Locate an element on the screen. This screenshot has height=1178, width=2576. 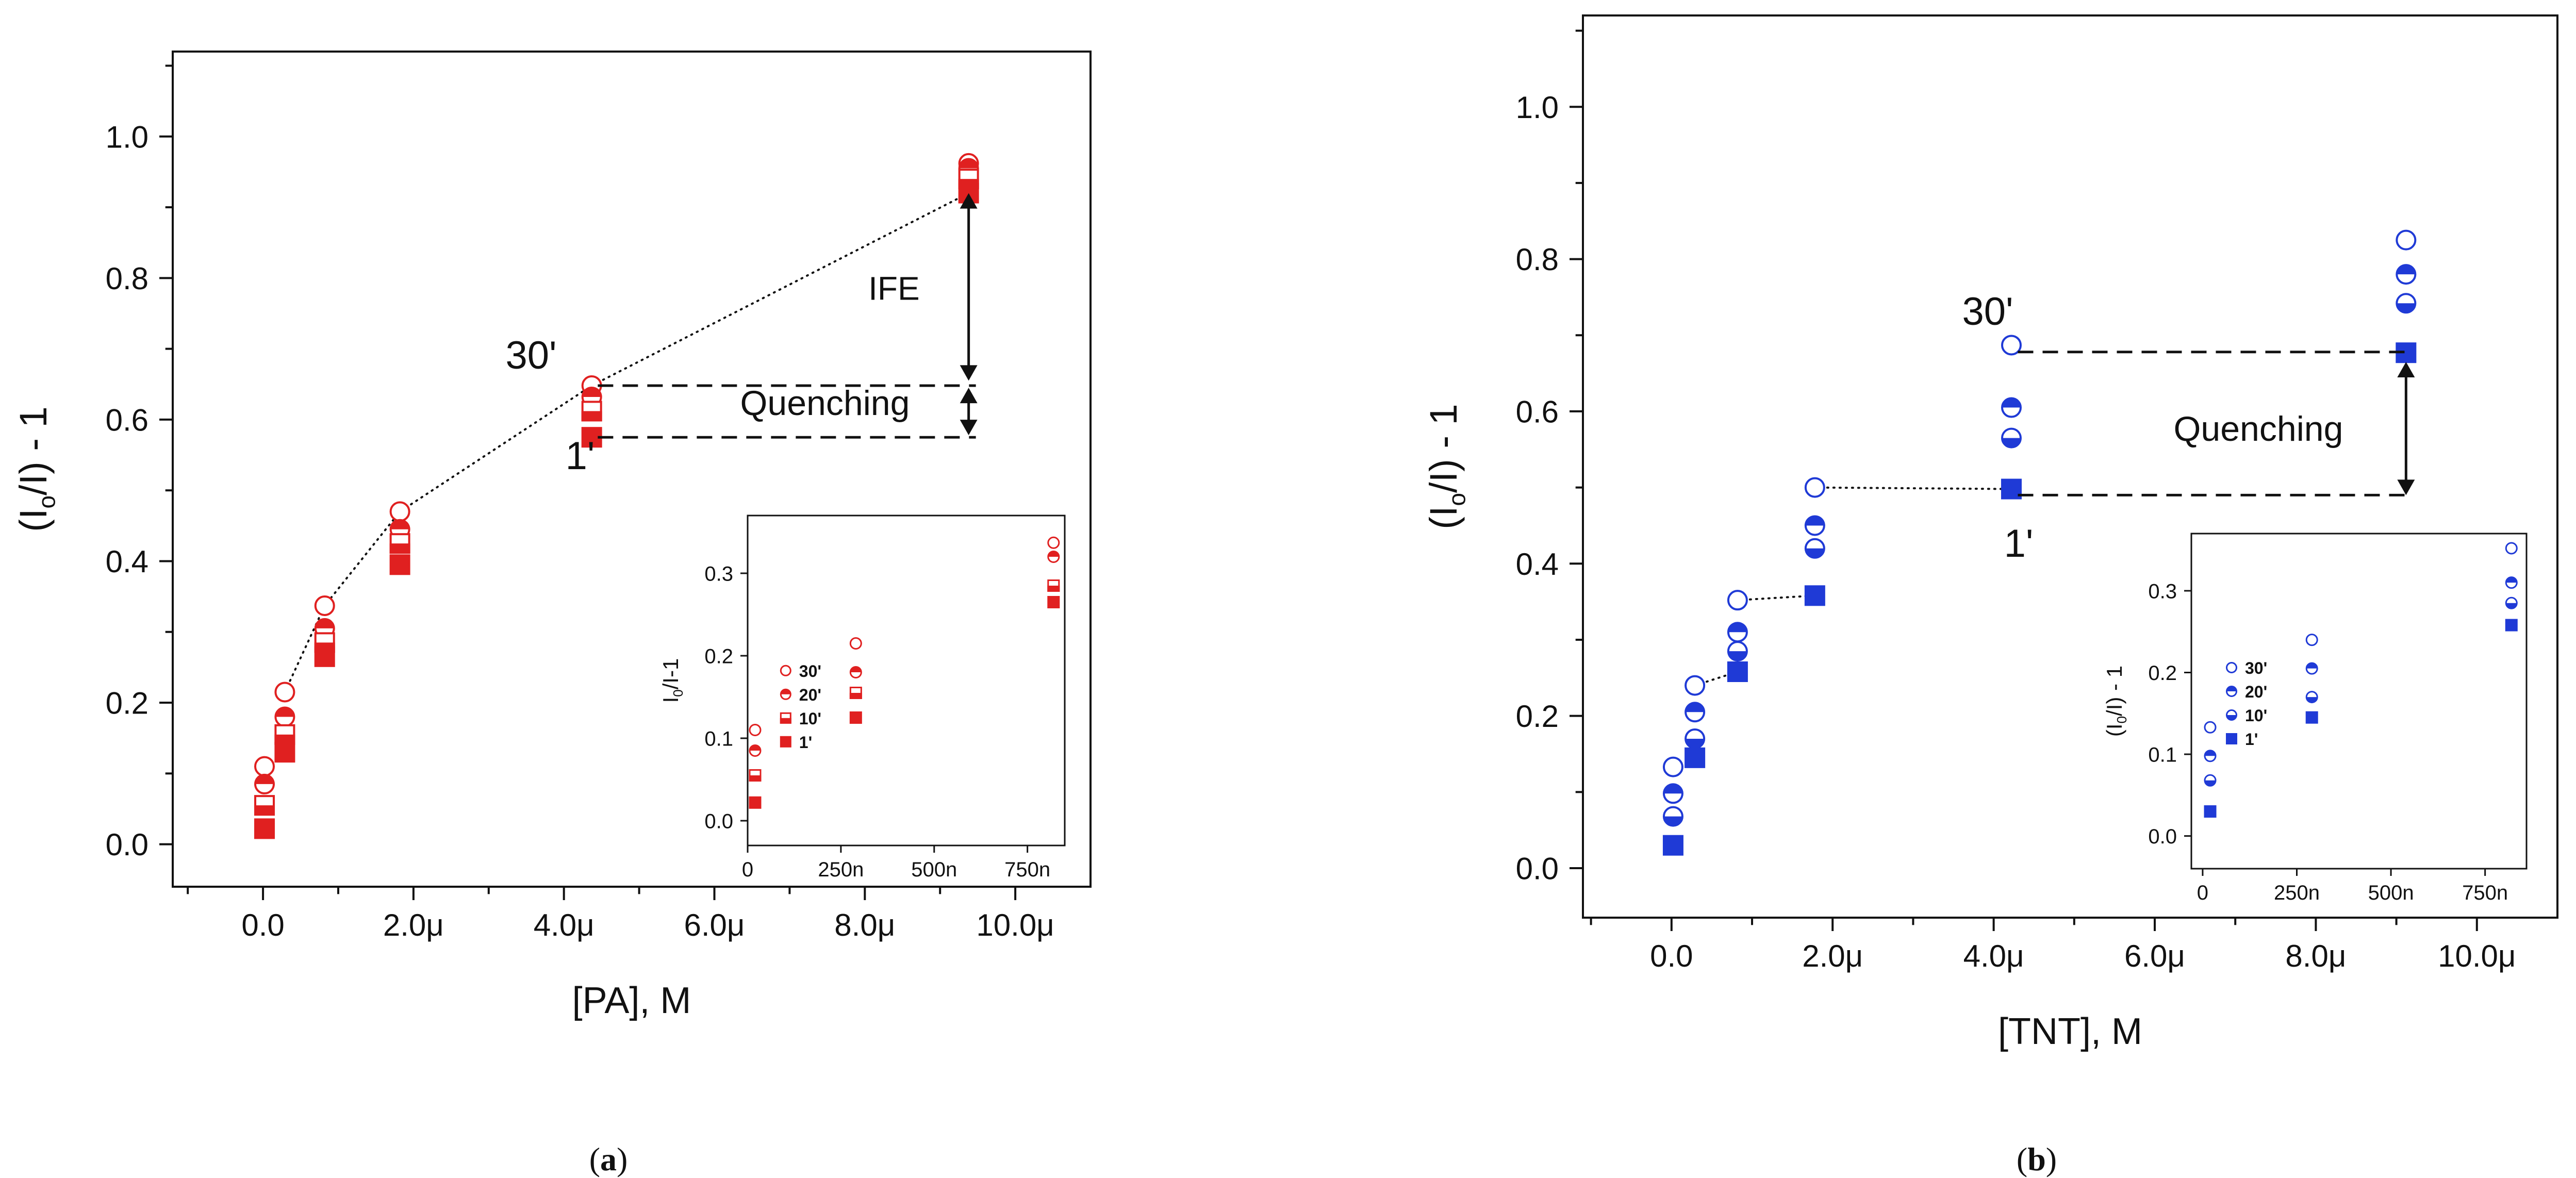
inset-y-tick-label: 0.1 is located at coordinates (718, 738).